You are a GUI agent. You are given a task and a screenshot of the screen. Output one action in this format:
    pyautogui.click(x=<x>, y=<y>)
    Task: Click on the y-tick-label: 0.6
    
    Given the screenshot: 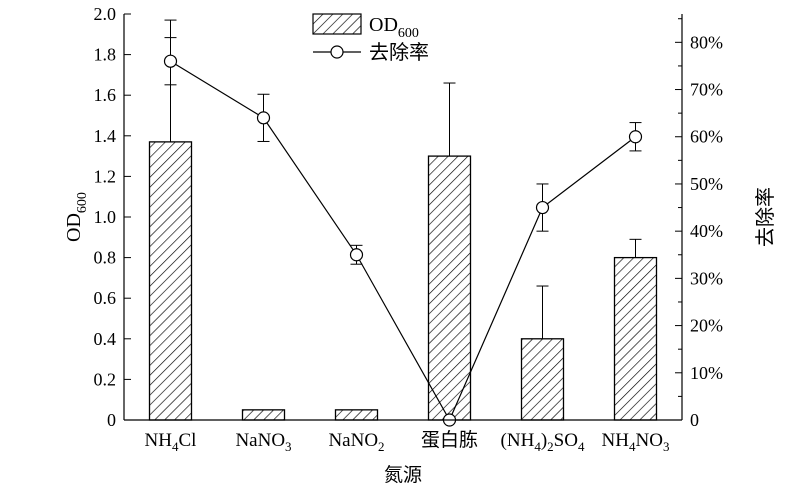 What is the action you would take?
    pyautogui.click(x=105, y=298)
    